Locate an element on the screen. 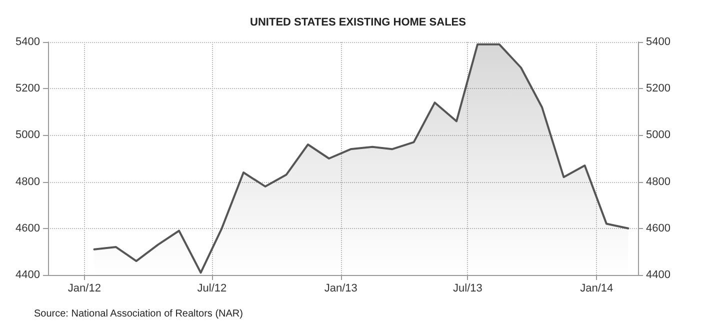  y2-tick-label: 4600 is located at coordinates (658, 228).